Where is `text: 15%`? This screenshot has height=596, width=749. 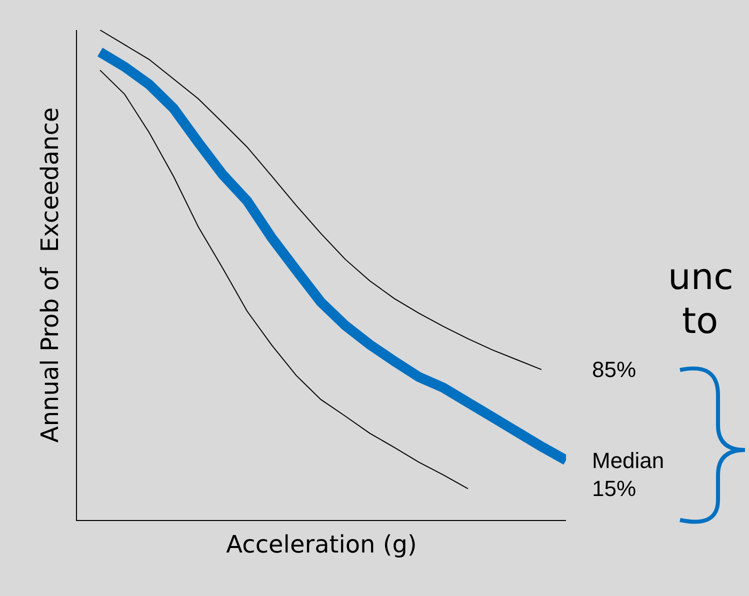
text: 15% is located at coordinates (614, 488).